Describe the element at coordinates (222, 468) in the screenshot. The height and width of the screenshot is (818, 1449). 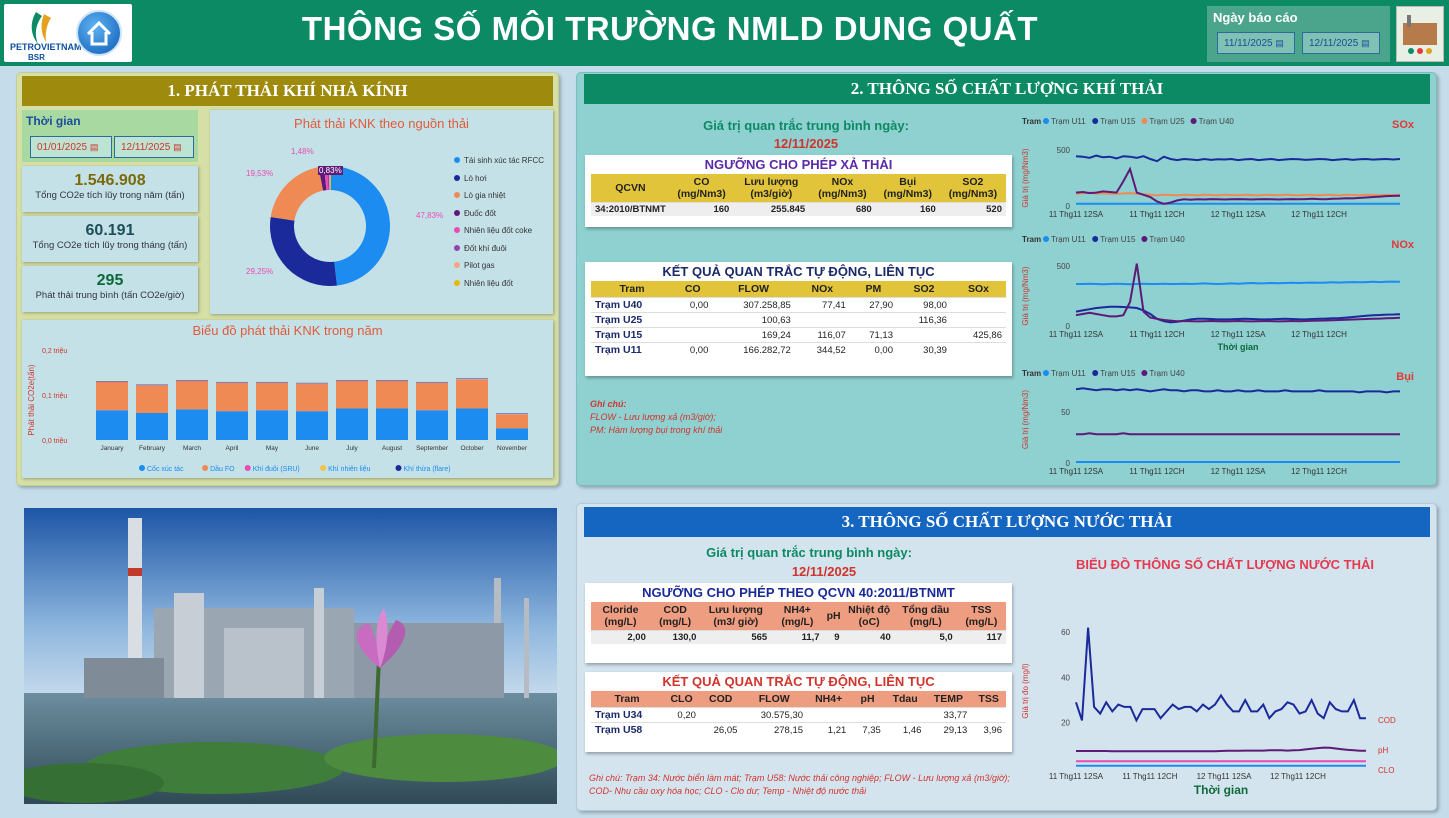
I see `legend-label: Dầu FO` at that location.